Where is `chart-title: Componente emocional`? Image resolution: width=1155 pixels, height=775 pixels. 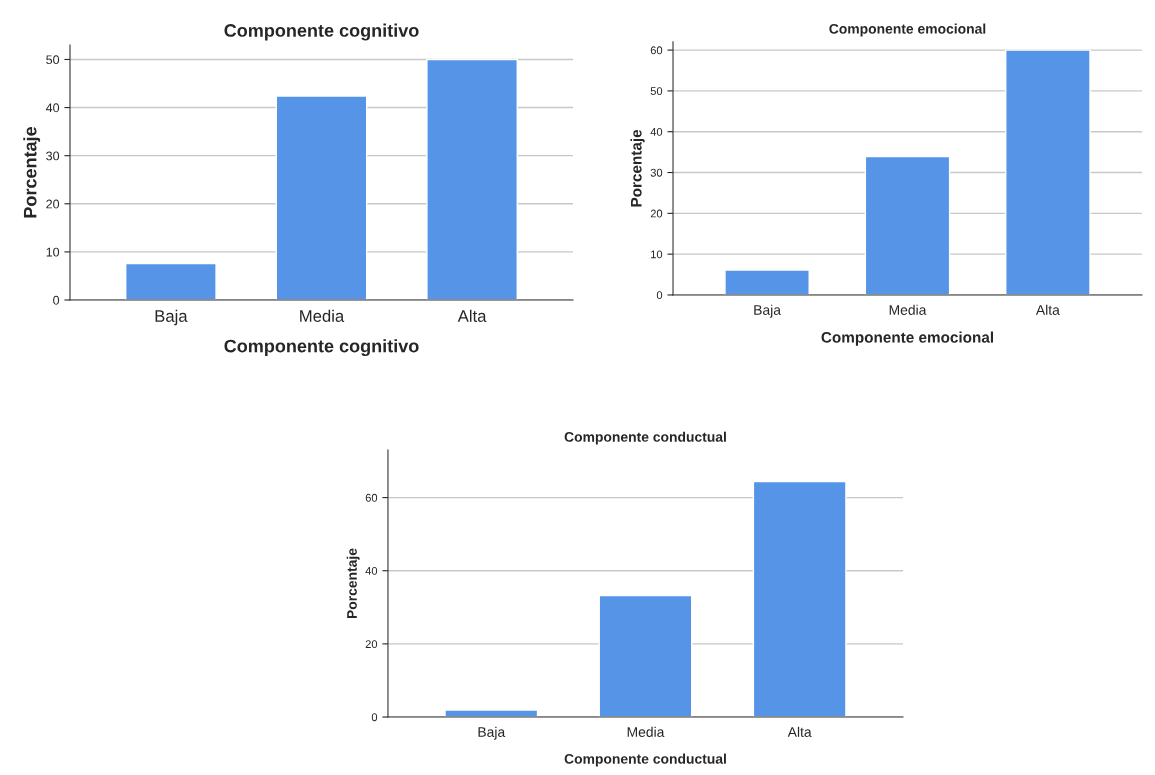 chart-title: Componente emocional is located at coordinates (907, 30).